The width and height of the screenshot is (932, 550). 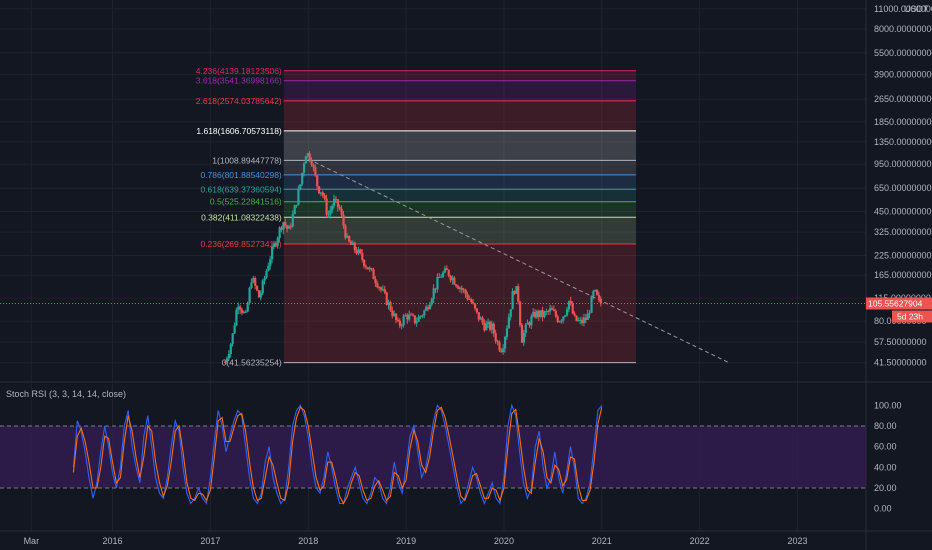 What do you see at coordinates (903, 232) in the screenshot?
I see `price-tick-label: 325.00000000` at bounding box center [903, 232].